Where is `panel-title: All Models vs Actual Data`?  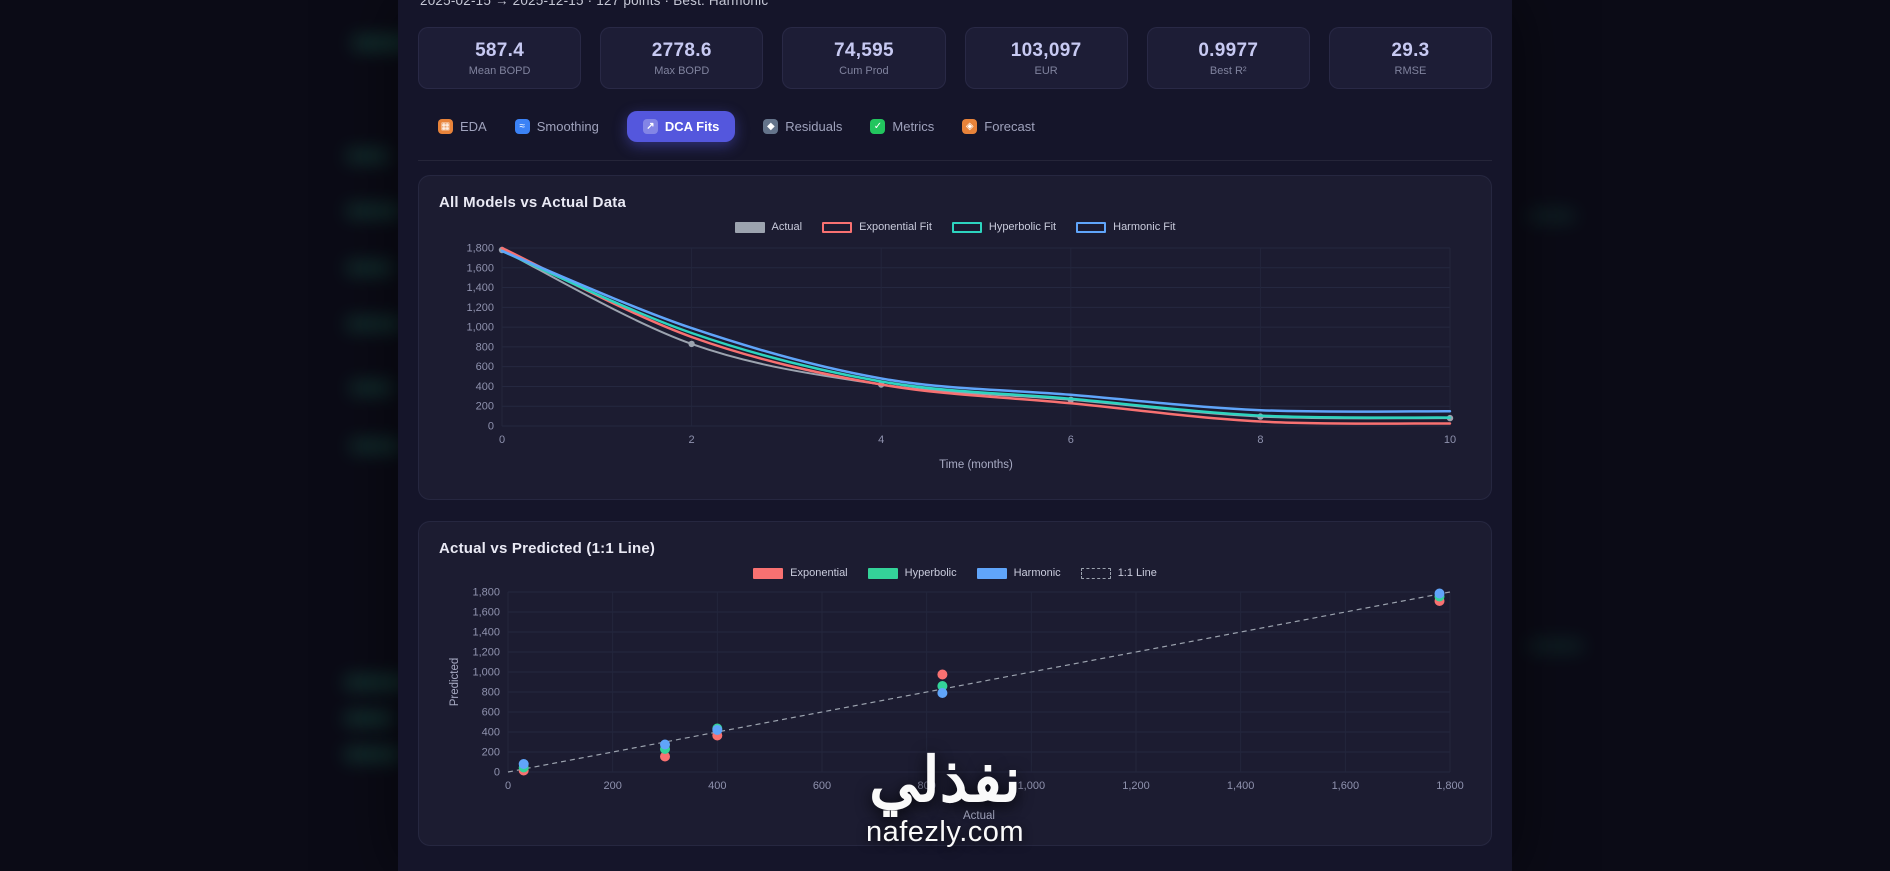 panel-title: All Models vs Actual Data is located at coordinates (532, 202).